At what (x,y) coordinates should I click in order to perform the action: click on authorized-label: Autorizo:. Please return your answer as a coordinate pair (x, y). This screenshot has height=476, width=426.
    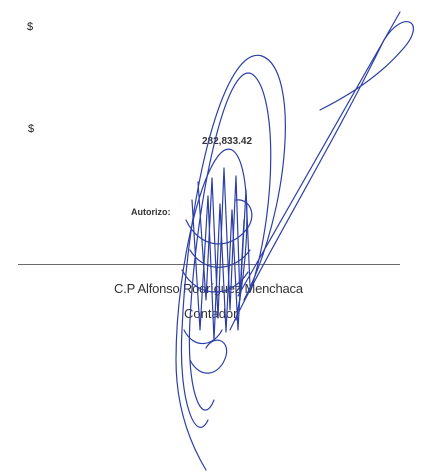
    Looking at the image, I should click on (151, 212).